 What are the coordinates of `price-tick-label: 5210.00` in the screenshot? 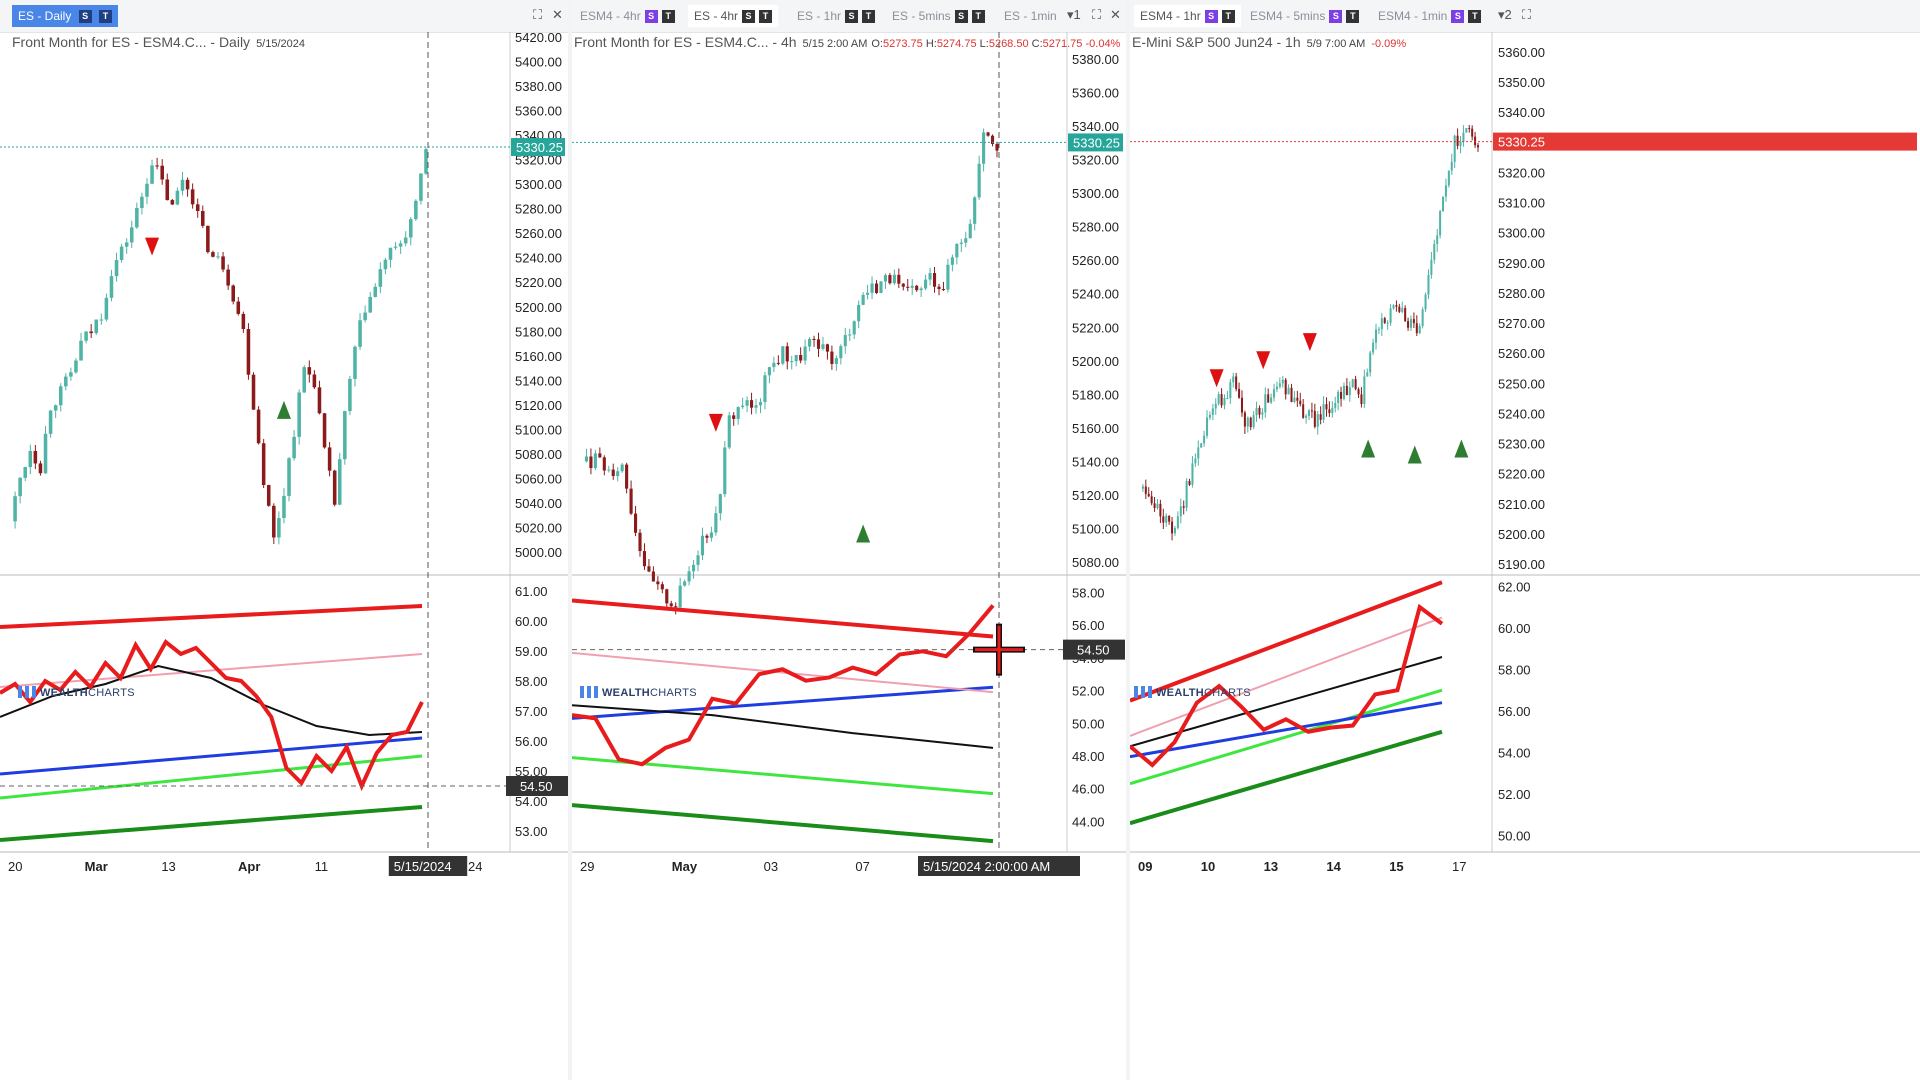 It's located at (1521, 504).